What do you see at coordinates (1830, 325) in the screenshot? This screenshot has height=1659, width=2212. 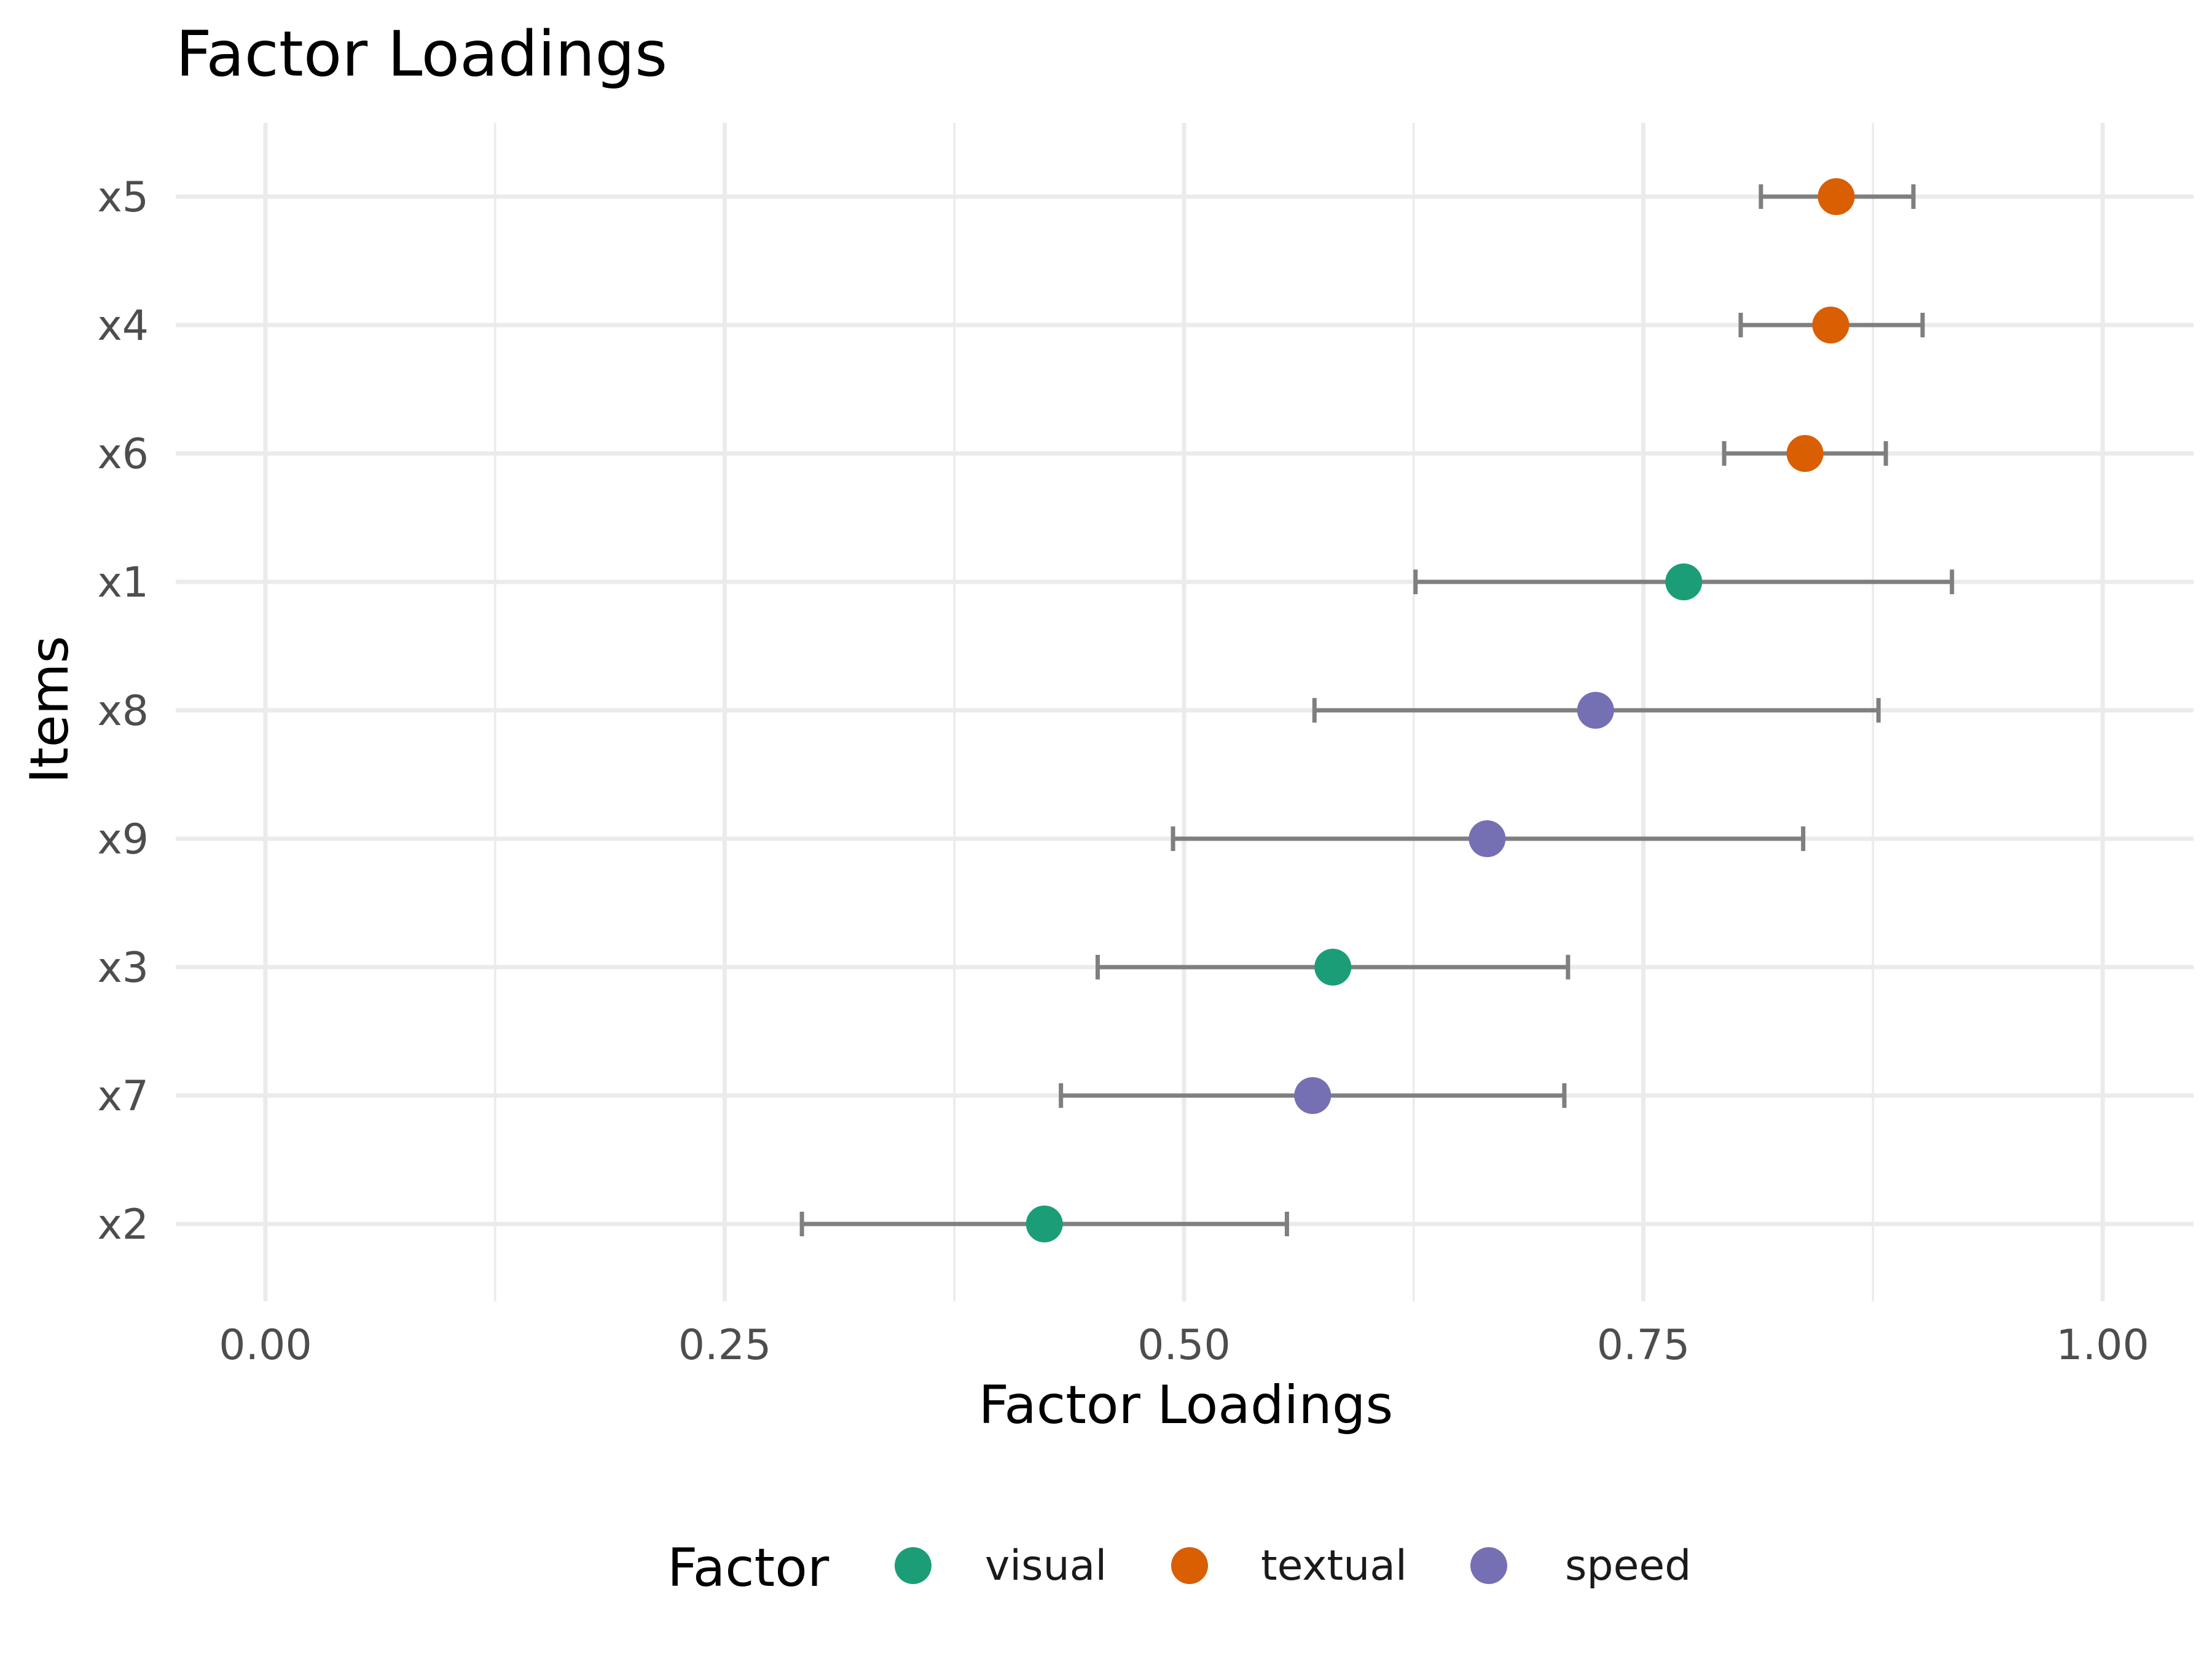 I see `point-x4` at bounding box center [1830, 325].